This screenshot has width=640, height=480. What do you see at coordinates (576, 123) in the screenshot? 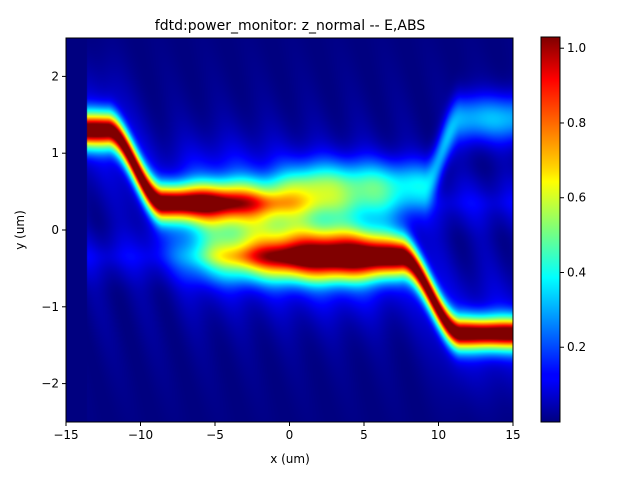
I see `colorbar-tick-label: 0.8` at bounding box center [576, 123].